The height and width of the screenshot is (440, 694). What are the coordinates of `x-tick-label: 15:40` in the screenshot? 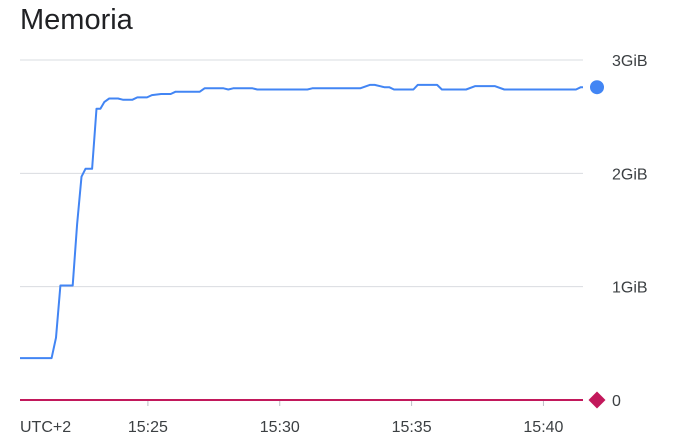 It's located at (543, 427).